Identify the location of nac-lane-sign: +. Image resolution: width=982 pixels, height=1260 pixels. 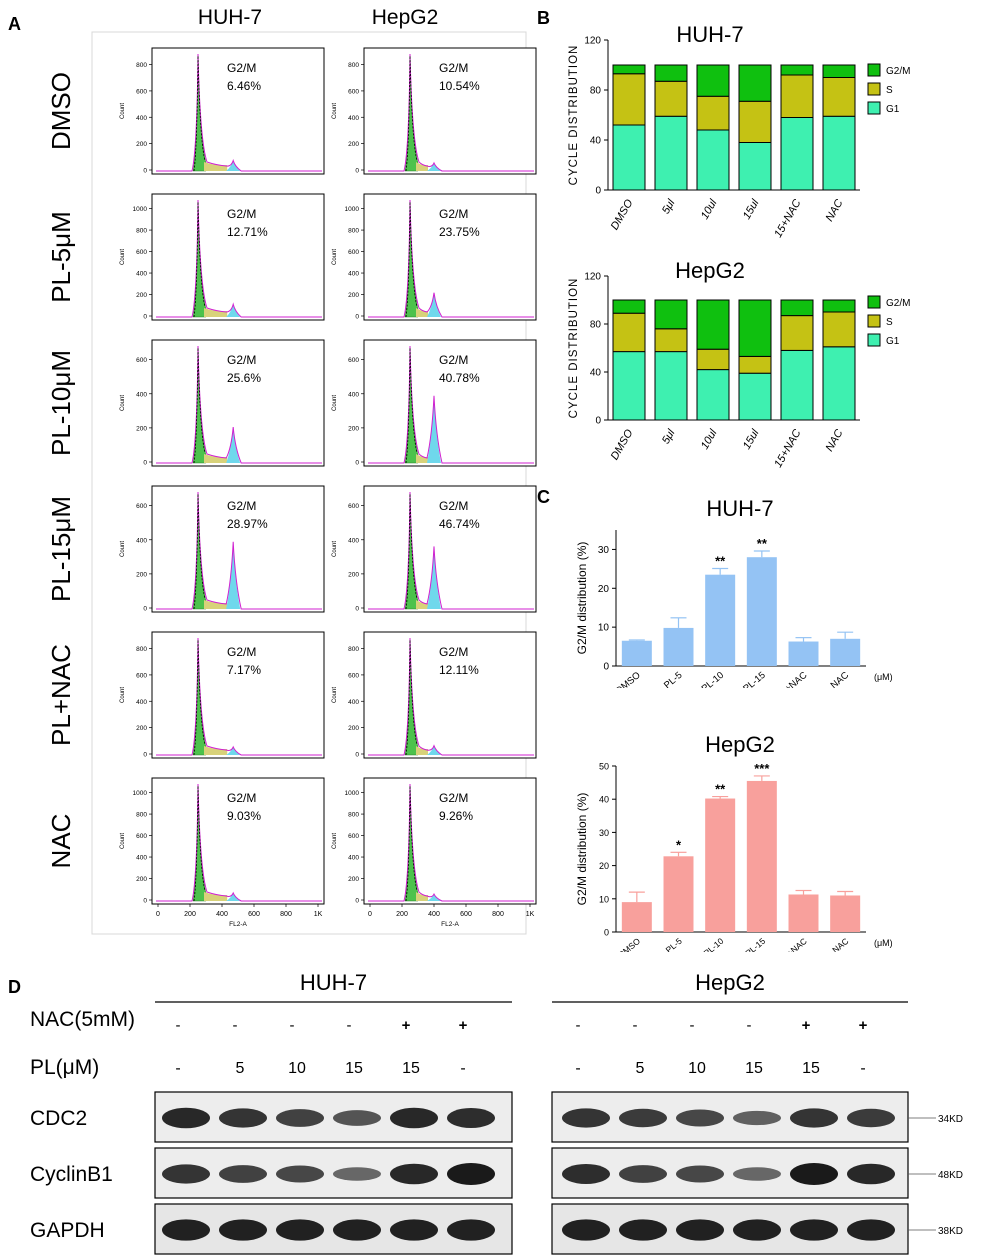
(406, 1025).